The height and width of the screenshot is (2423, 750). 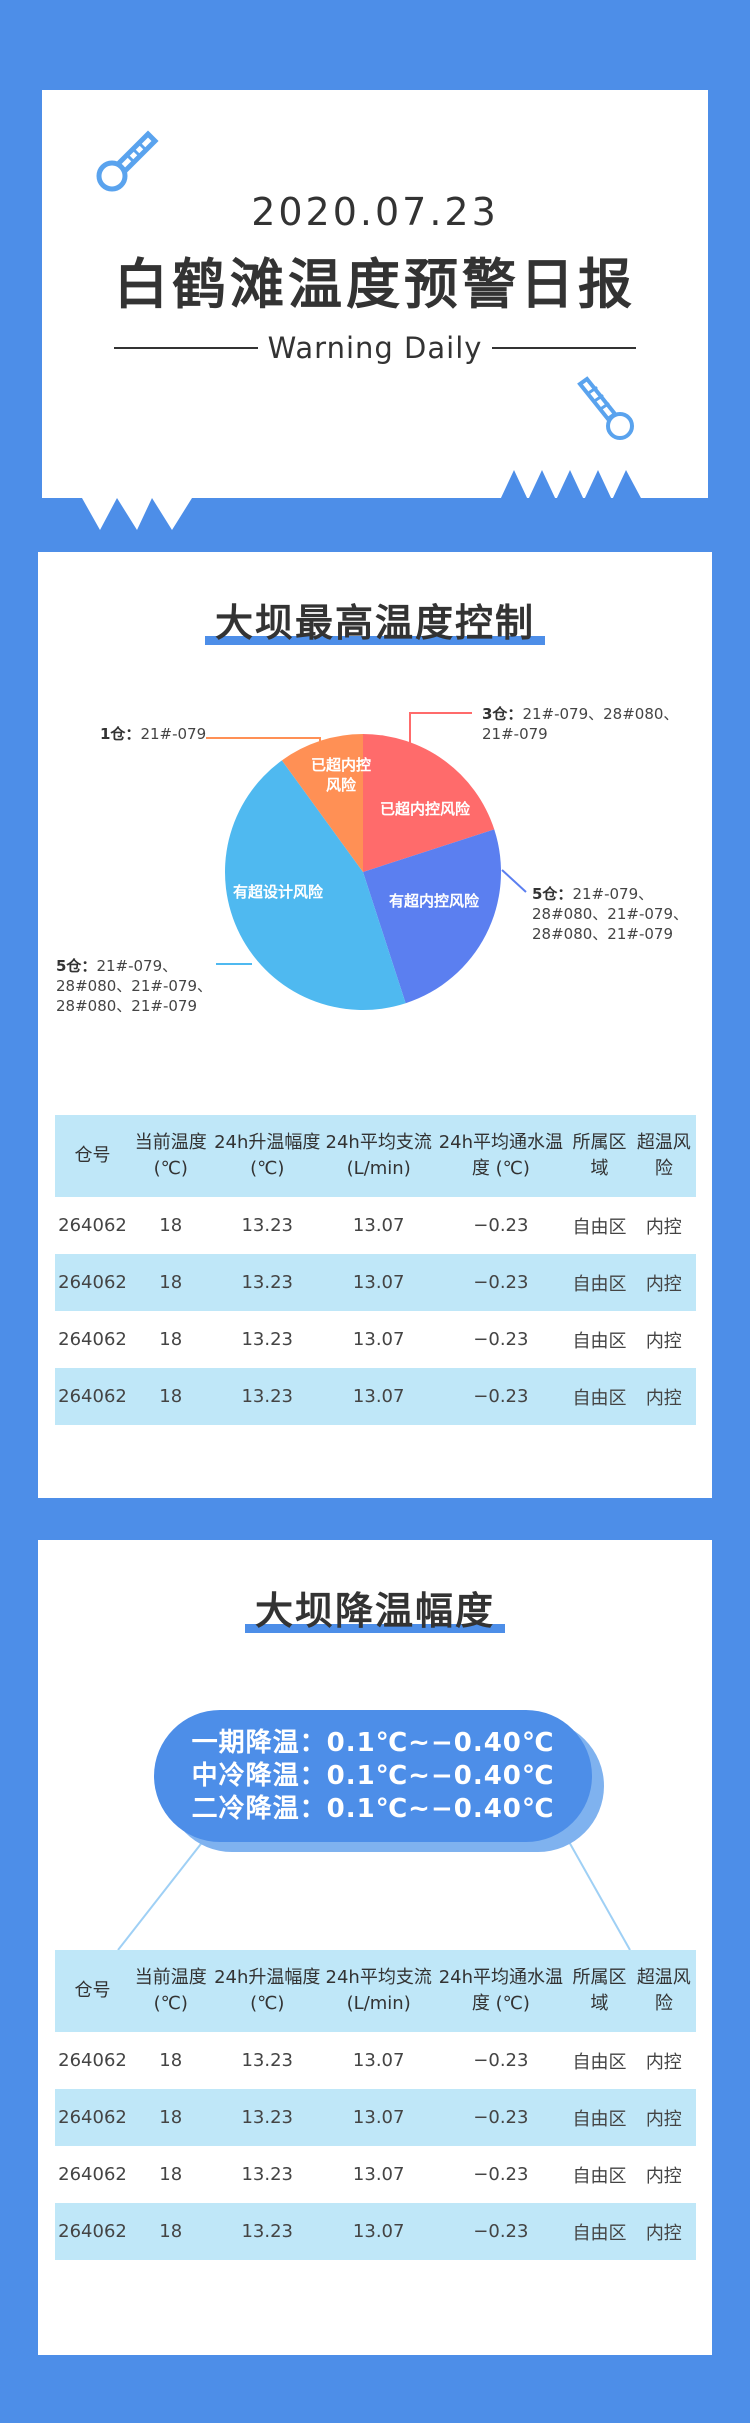 I want to click on report-subtitle: Warning Daily, so click(x=375, y=348).